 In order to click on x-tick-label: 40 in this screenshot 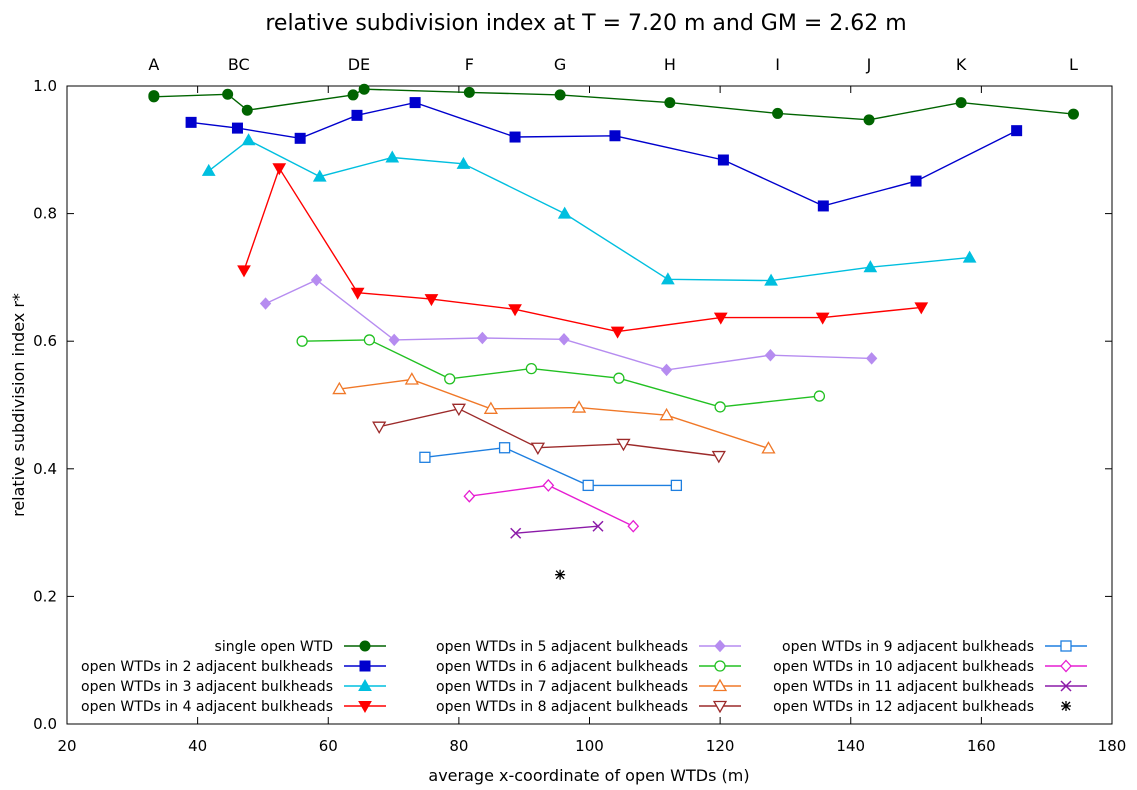, I will do `click(197, 746)`.